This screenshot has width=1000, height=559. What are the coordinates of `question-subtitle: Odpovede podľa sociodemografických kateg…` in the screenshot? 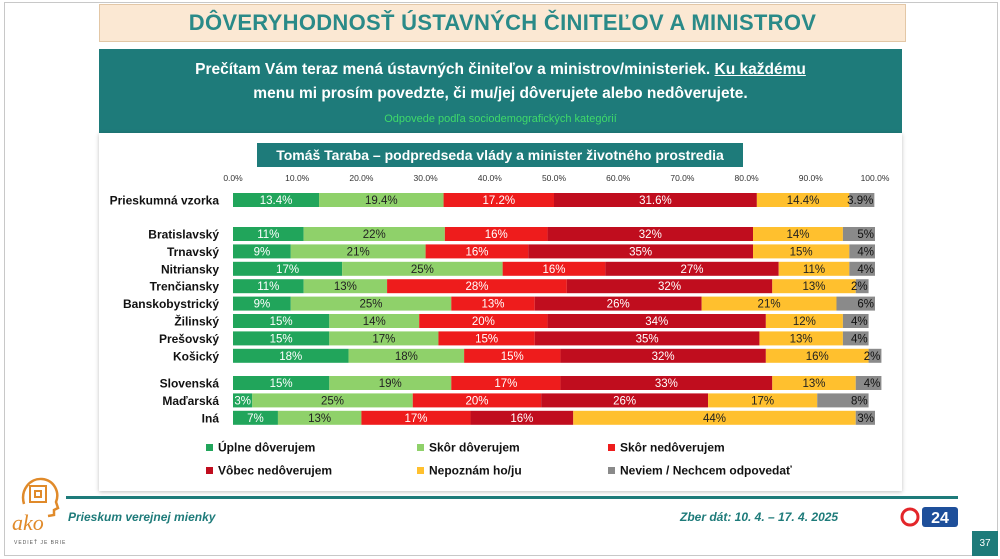 It's located at (500, 119).